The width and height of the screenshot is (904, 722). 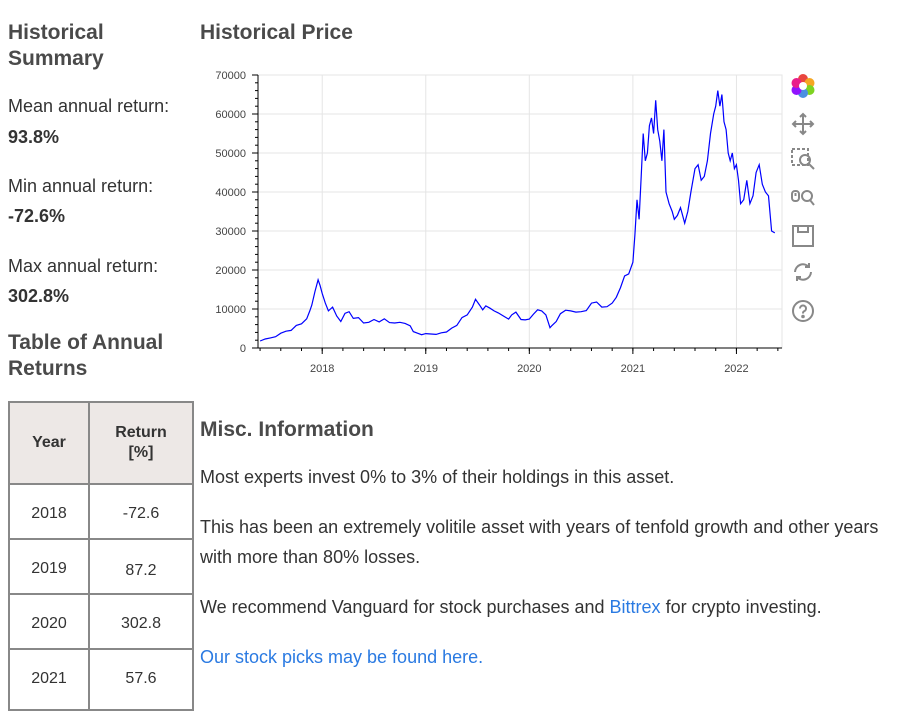 I want to click on x-tick-label: 2020, so click(x=529, y=369).